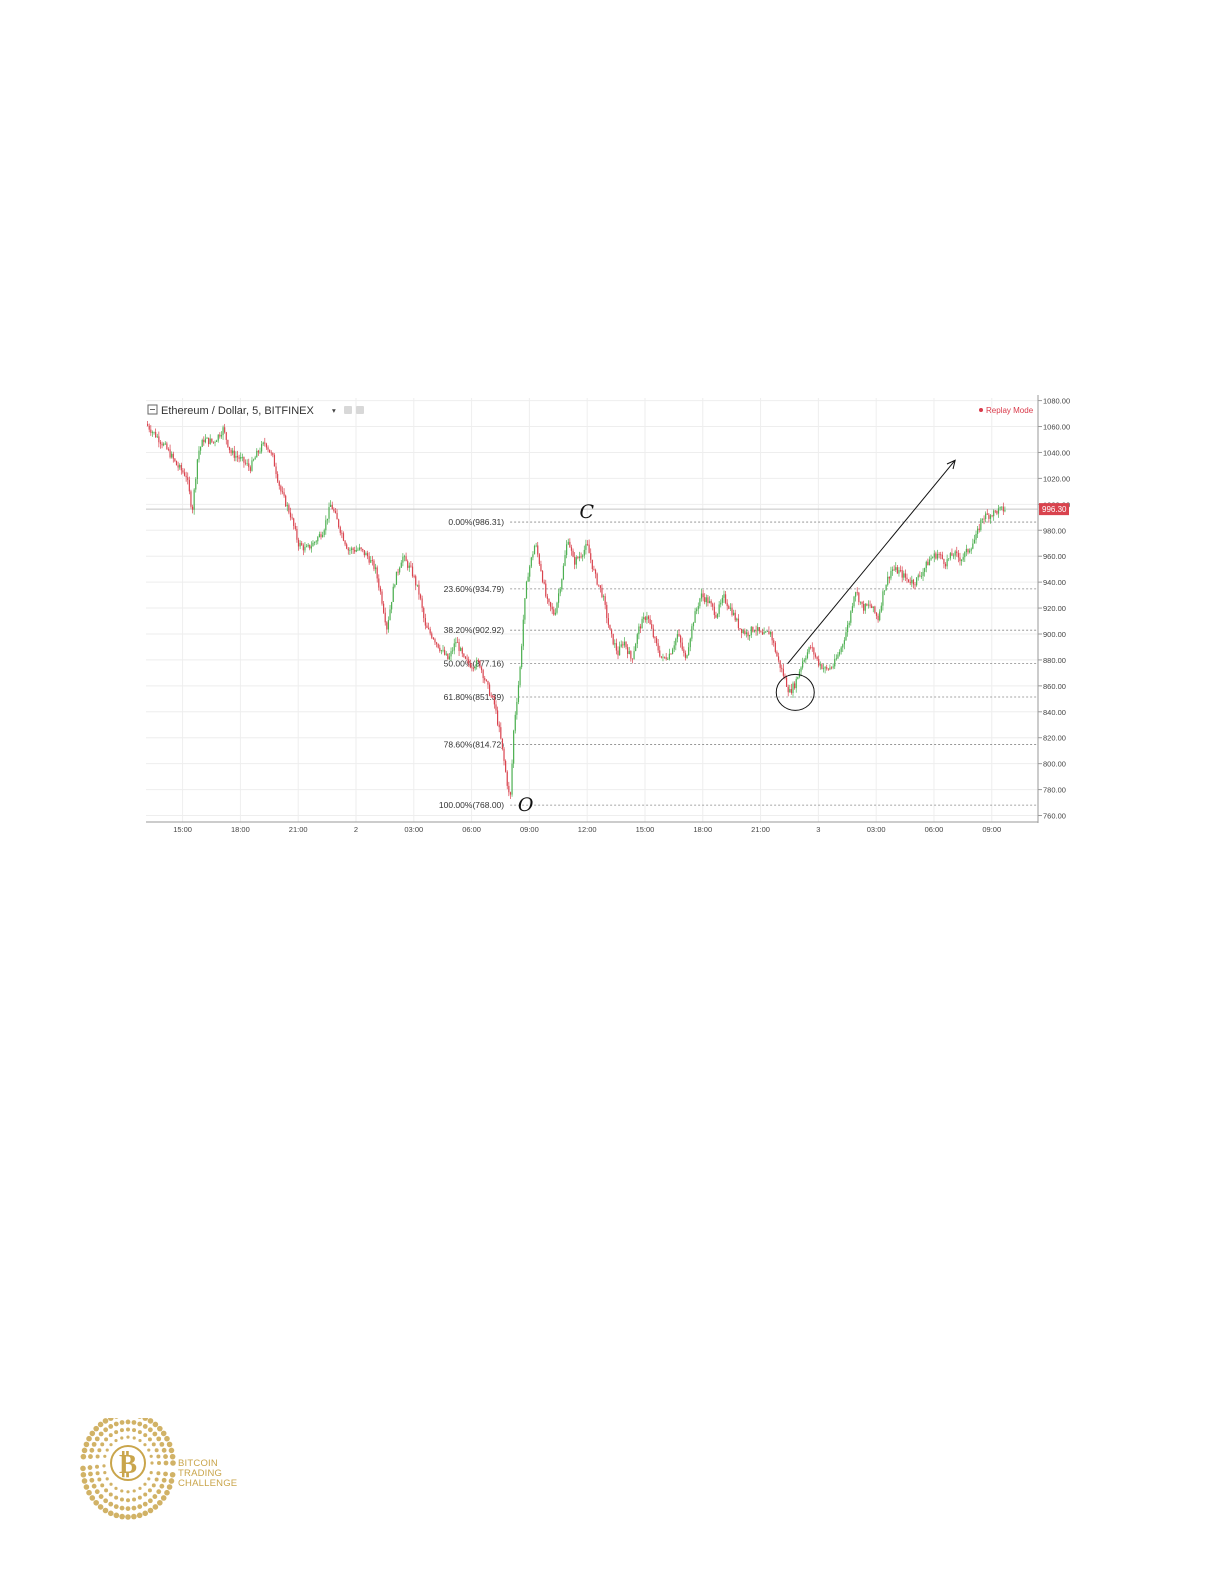 The image size is (1224, 1584). Describe the element at coordinates (1054, 509) in the screenshot. I see `current-price-label: 996.30` at that location.